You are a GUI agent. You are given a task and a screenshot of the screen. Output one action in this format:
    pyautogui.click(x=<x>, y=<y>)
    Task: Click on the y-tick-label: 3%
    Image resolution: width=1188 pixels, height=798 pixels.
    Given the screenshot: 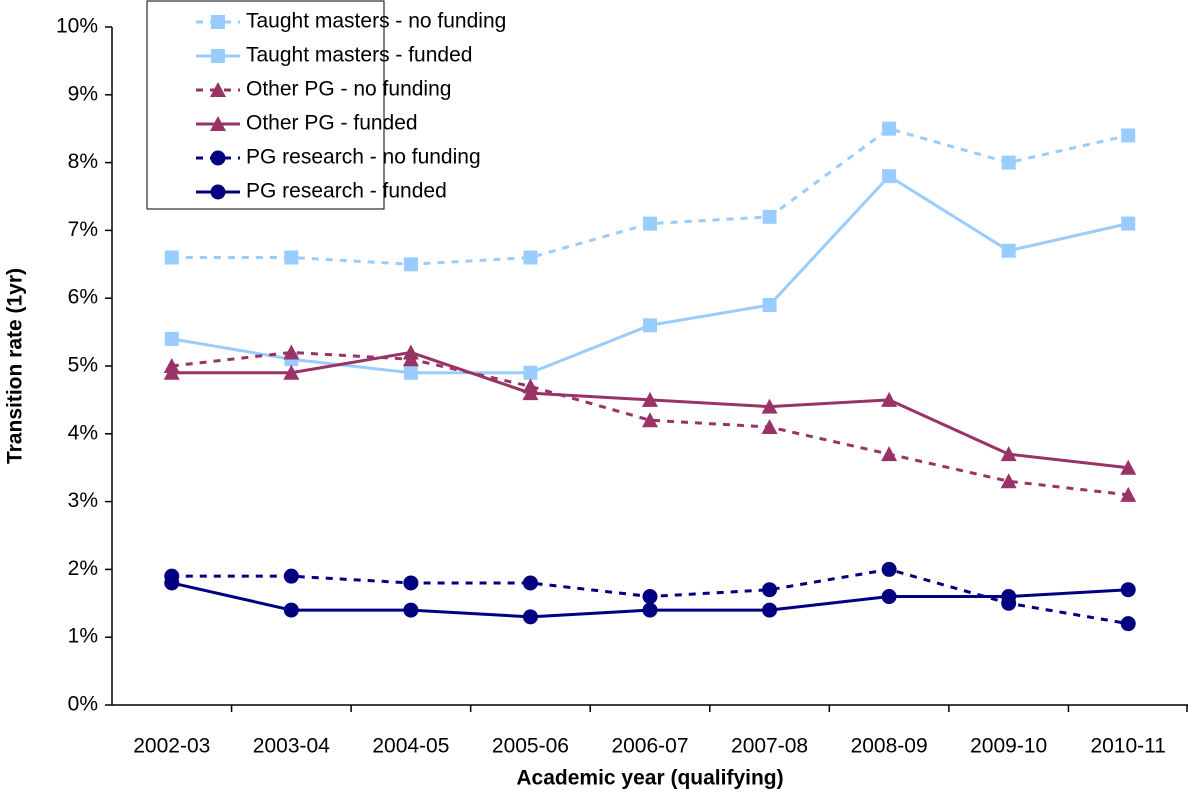 What is the action you would take?
    pyautogui.click(x=83, y=500)
    